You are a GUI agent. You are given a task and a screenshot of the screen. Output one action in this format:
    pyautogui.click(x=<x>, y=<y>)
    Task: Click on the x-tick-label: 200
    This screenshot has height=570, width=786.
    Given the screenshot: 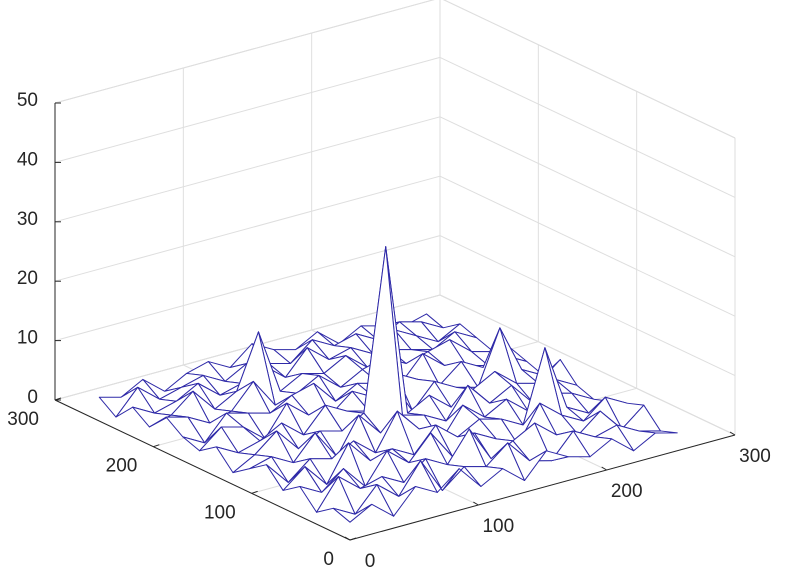 What is the action you would take?
    pyautogui.click(x=627, y=491)
    